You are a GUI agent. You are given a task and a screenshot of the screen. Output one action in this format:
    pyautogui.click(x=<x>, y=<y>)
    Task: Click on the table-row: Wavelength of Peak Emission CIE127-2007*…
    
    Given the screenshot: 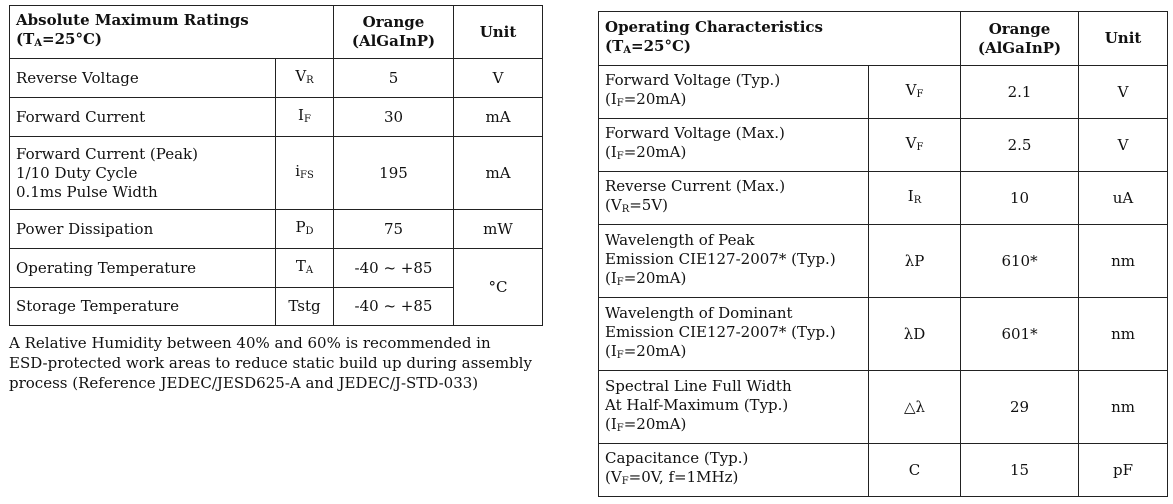 What is the action you would take?
    pyautogui.click(x=883, y=261)
    